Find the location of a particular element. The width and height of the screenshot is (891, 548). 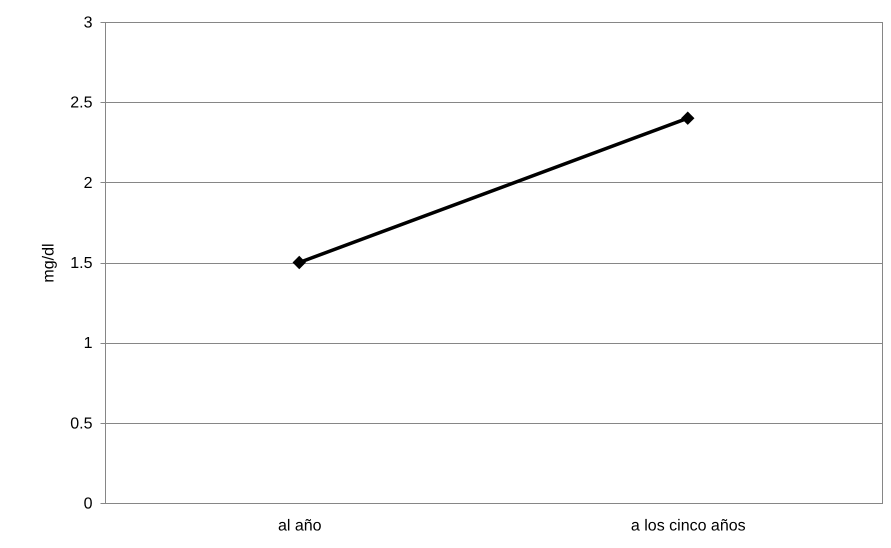

x-tick-label: a los cinco años is located at coordinates (688, 526).